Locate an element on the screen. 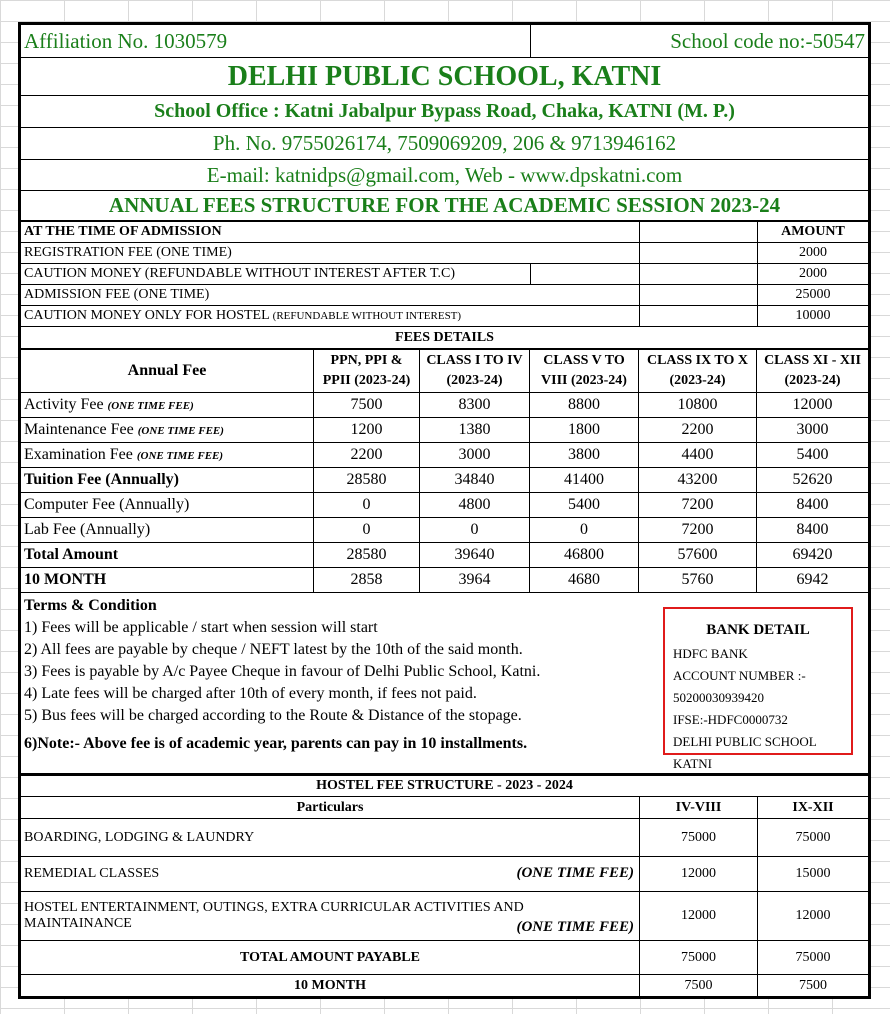 This screenshot has width=890, height=1014. hostel-value: 15000 is located at coordinates (813, 874).